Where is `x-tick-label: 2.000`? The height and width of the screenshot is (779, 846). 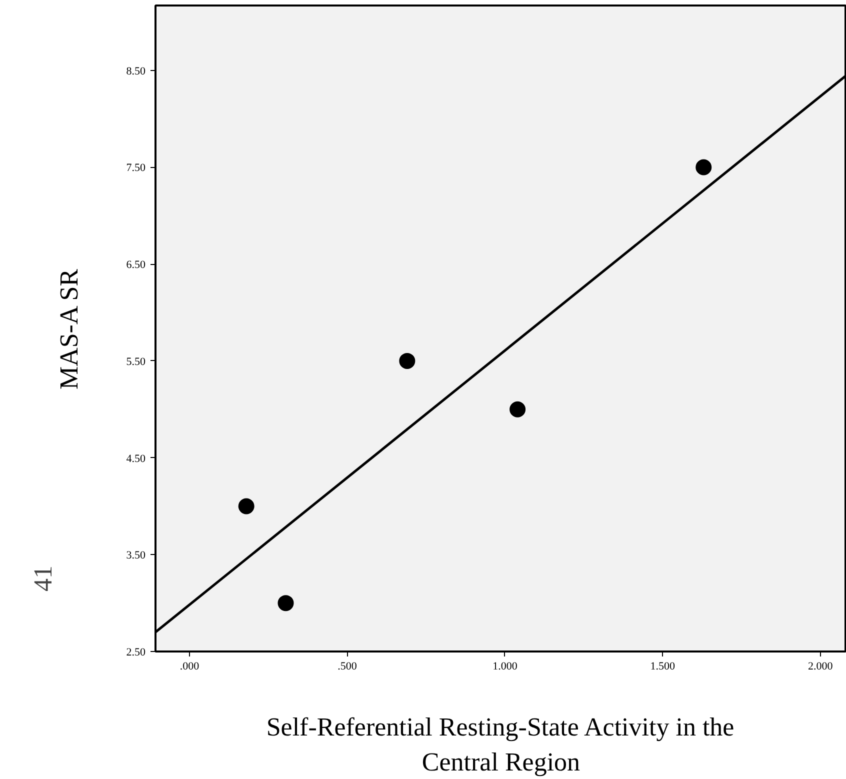 x-tick-label: 2.000 is located at coordinates (821, 666).